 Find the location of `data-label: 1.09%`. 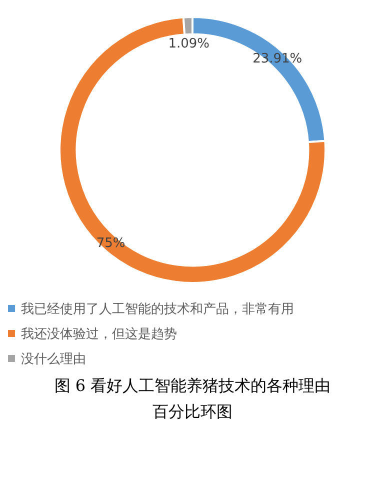

data-label: 1.09% is located at coordinates (189, 44).